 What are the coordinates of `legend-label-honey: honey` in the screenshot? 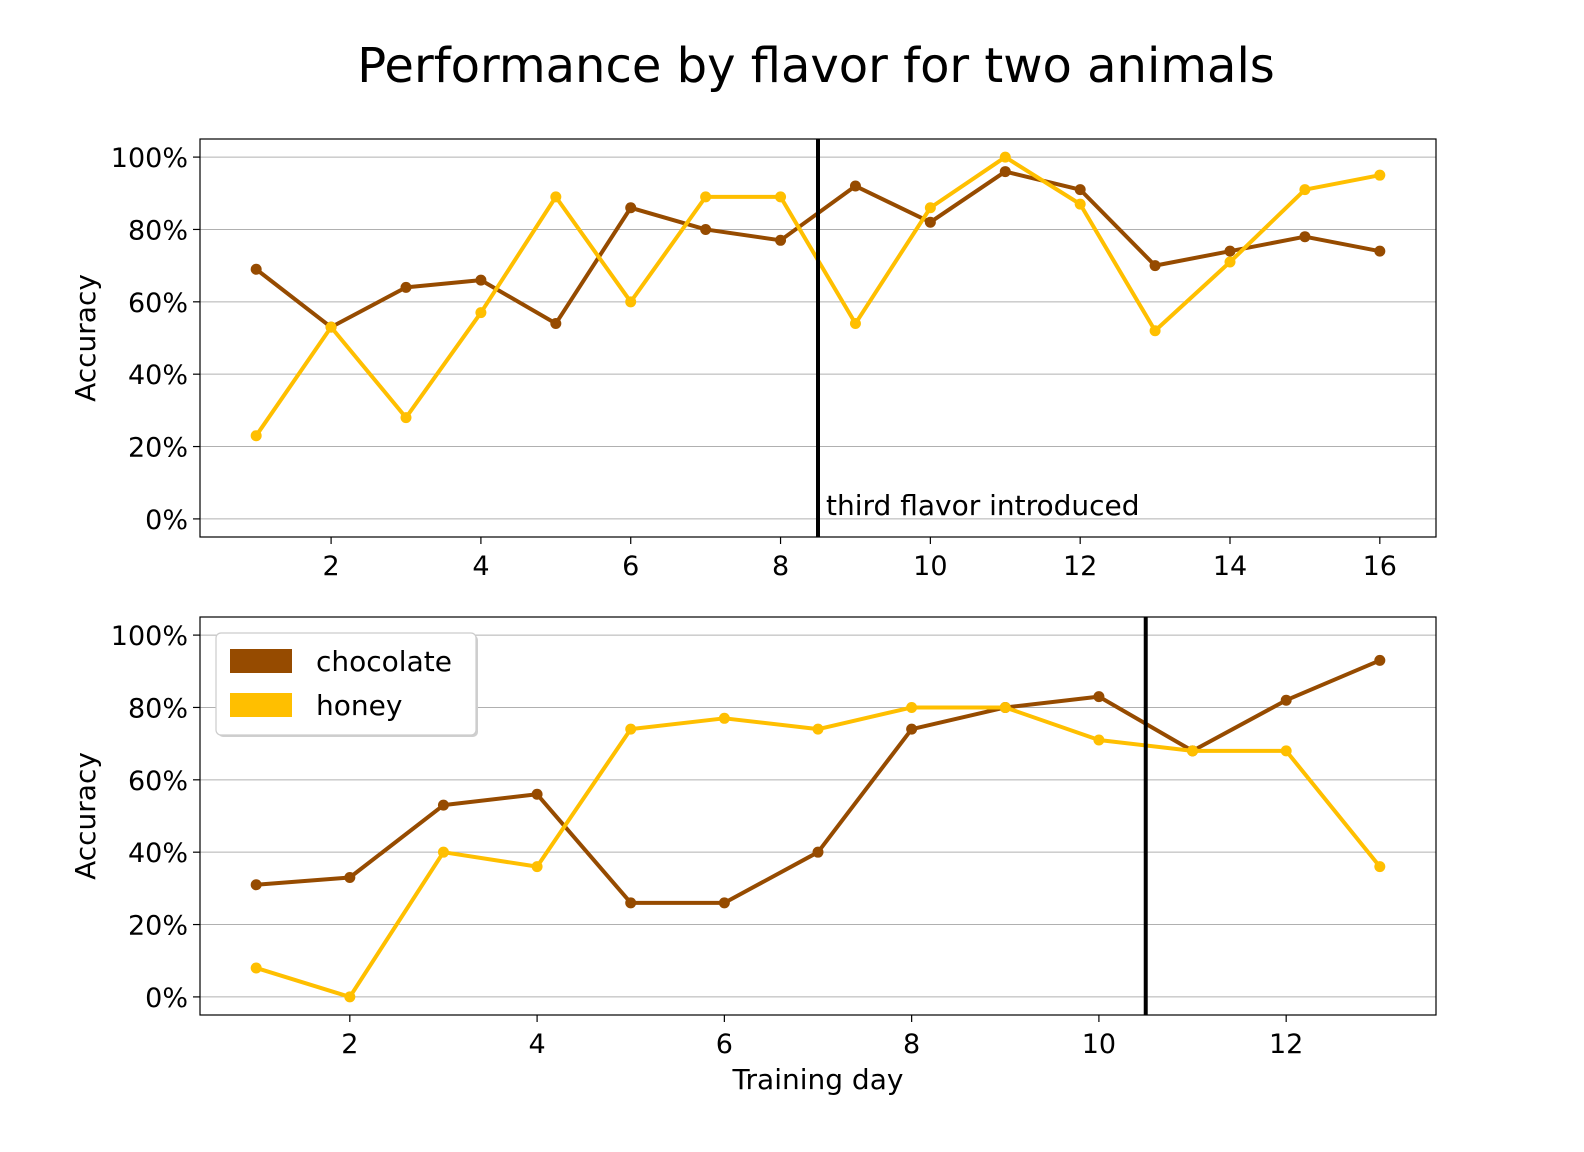 It's located at (359, 705).